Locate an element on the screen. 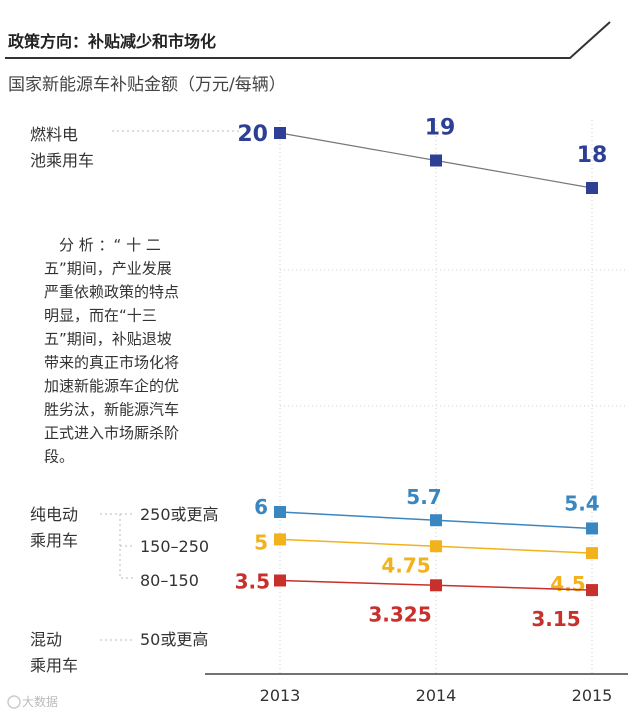 The image size is (640, 716). data-label-bev80: 3.5 is located at coordinates (252, 582).